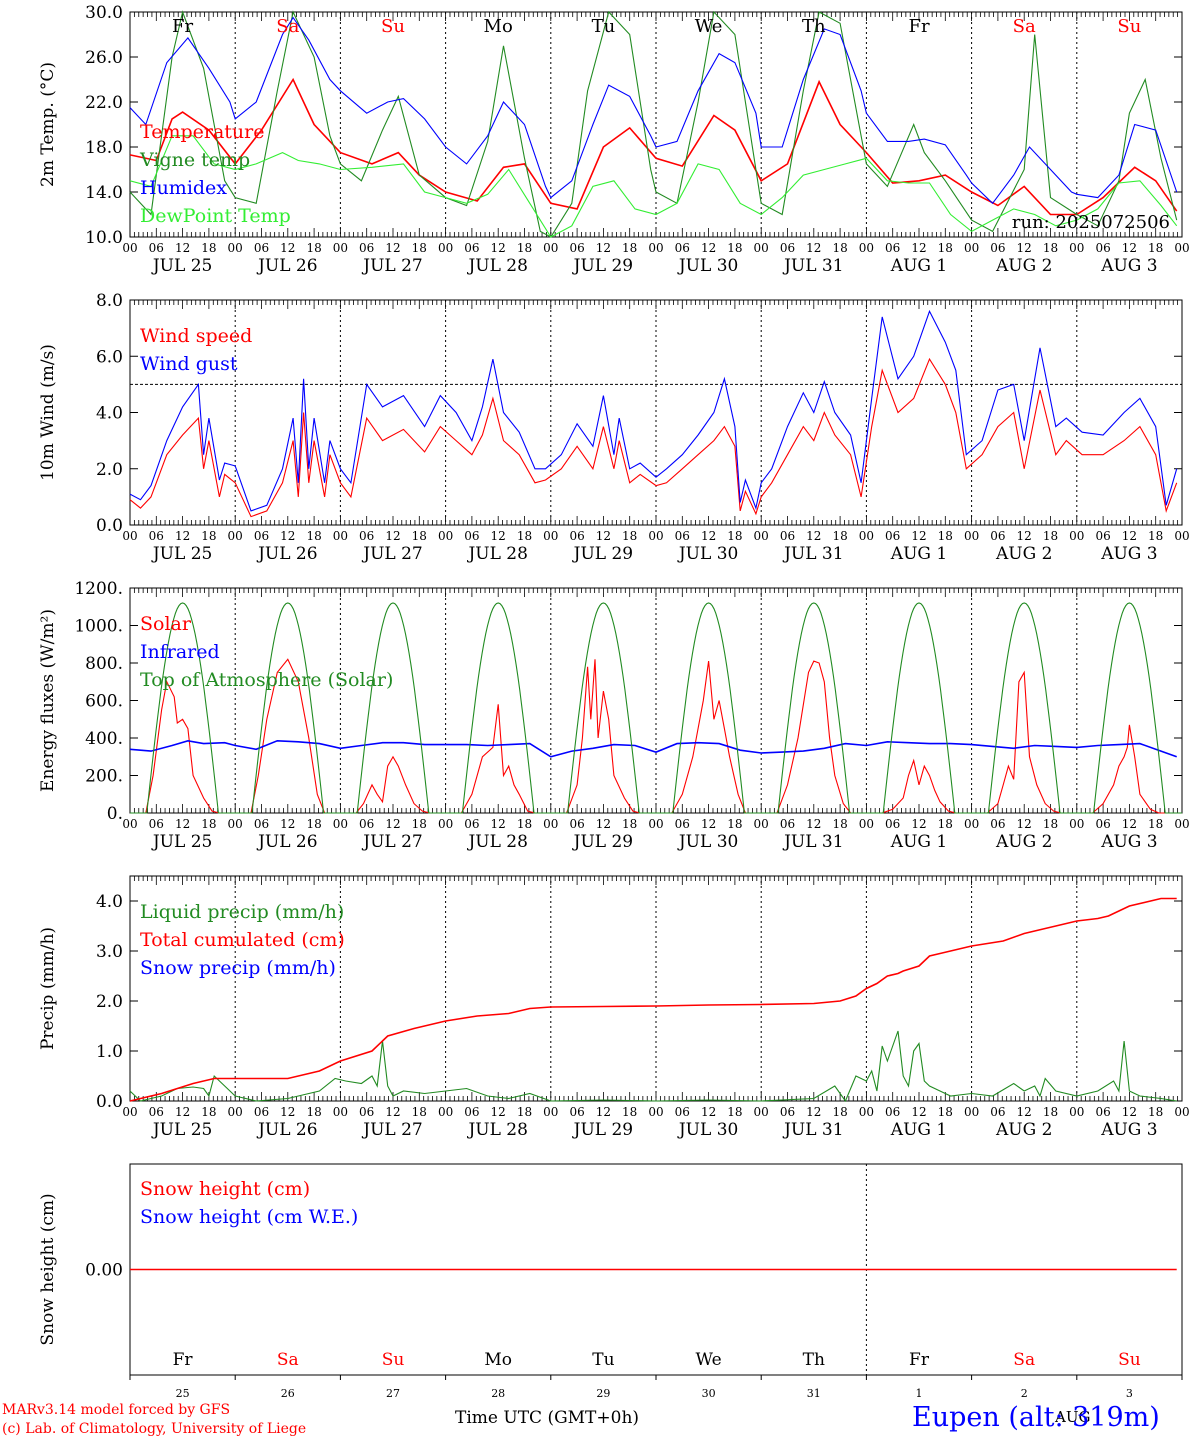 The height and width of the screenshot is (1444, 1194). Describe the element at coordinates (104, 664) in the screenshot. I see `y-tick-label: 800.` at that location.